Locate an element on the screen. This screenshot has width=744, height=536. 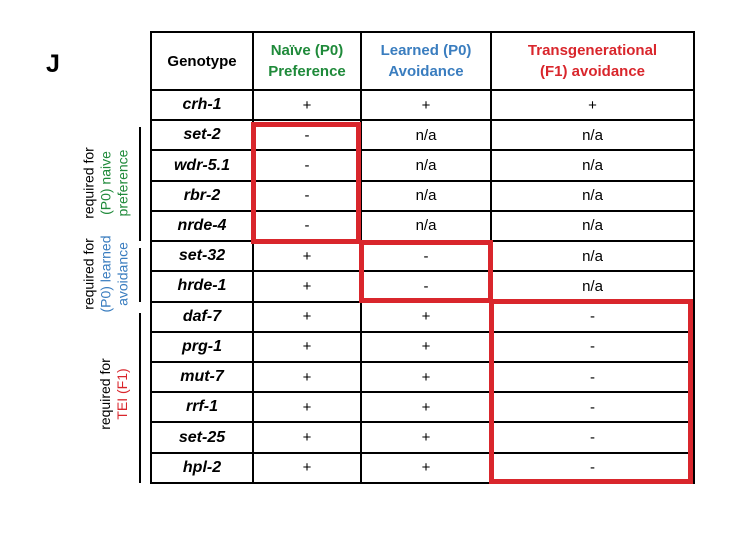
tei-group-line2: TEI (F1) is located at coordinates (122, 394).